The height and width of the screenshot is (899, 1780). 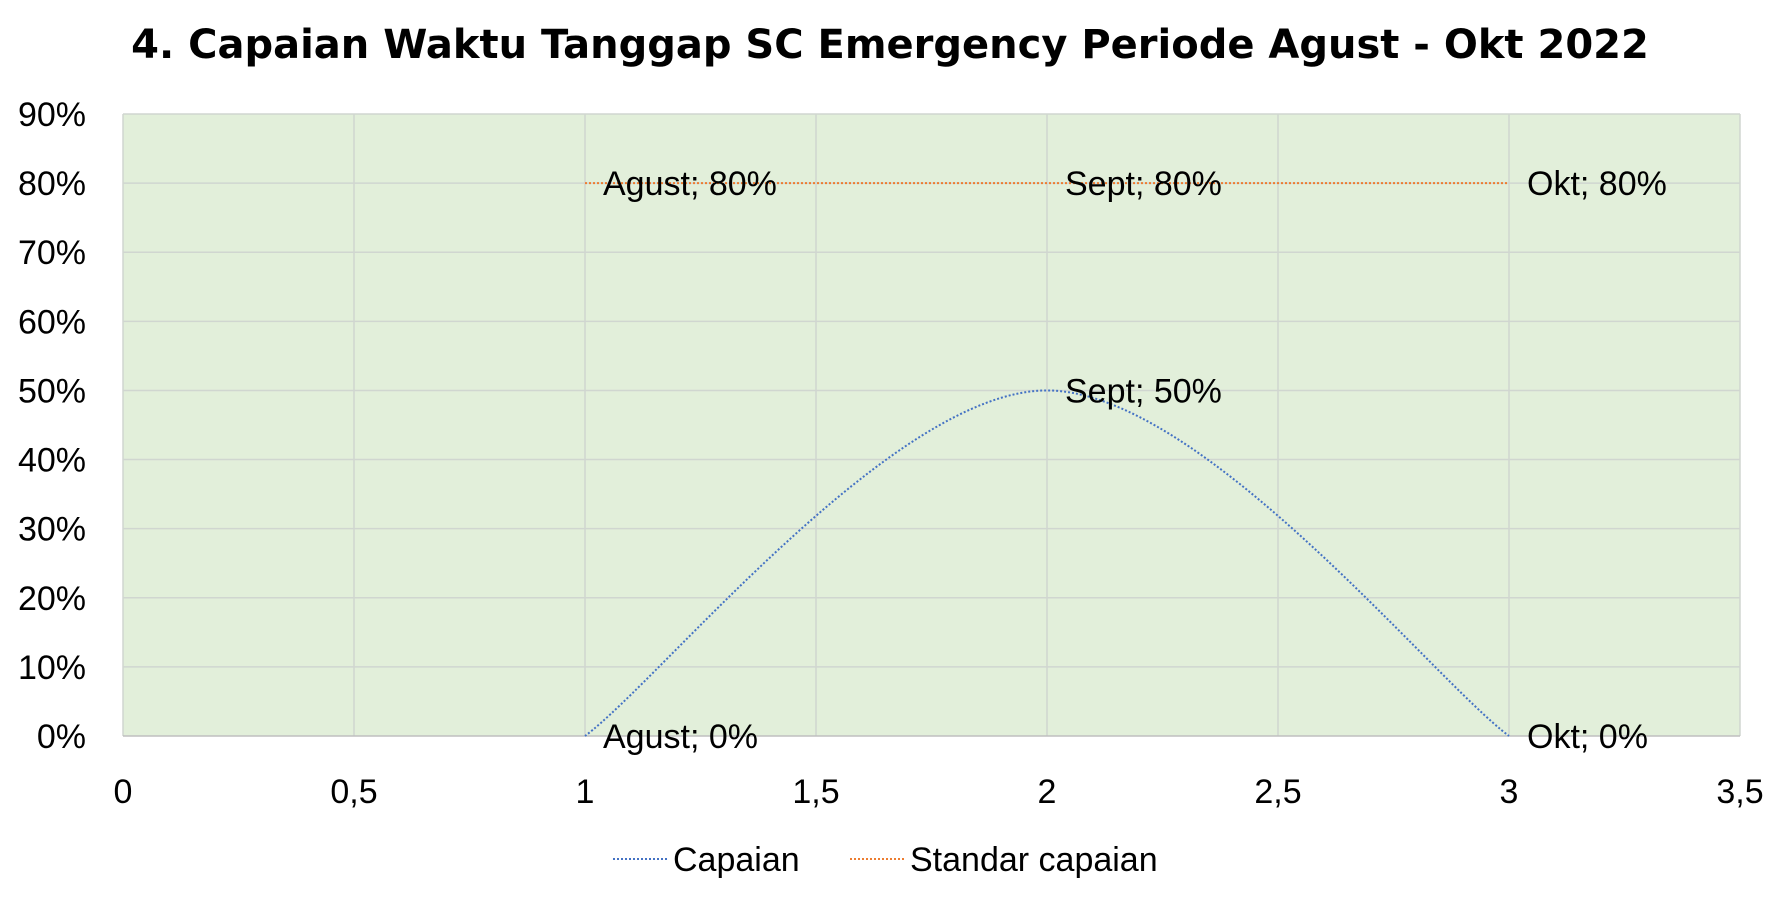 What do you see at coordinates (1277, 792) in the screenshot?
I see `x-tick-label: 2,5` at bounding box center [1277, 792].